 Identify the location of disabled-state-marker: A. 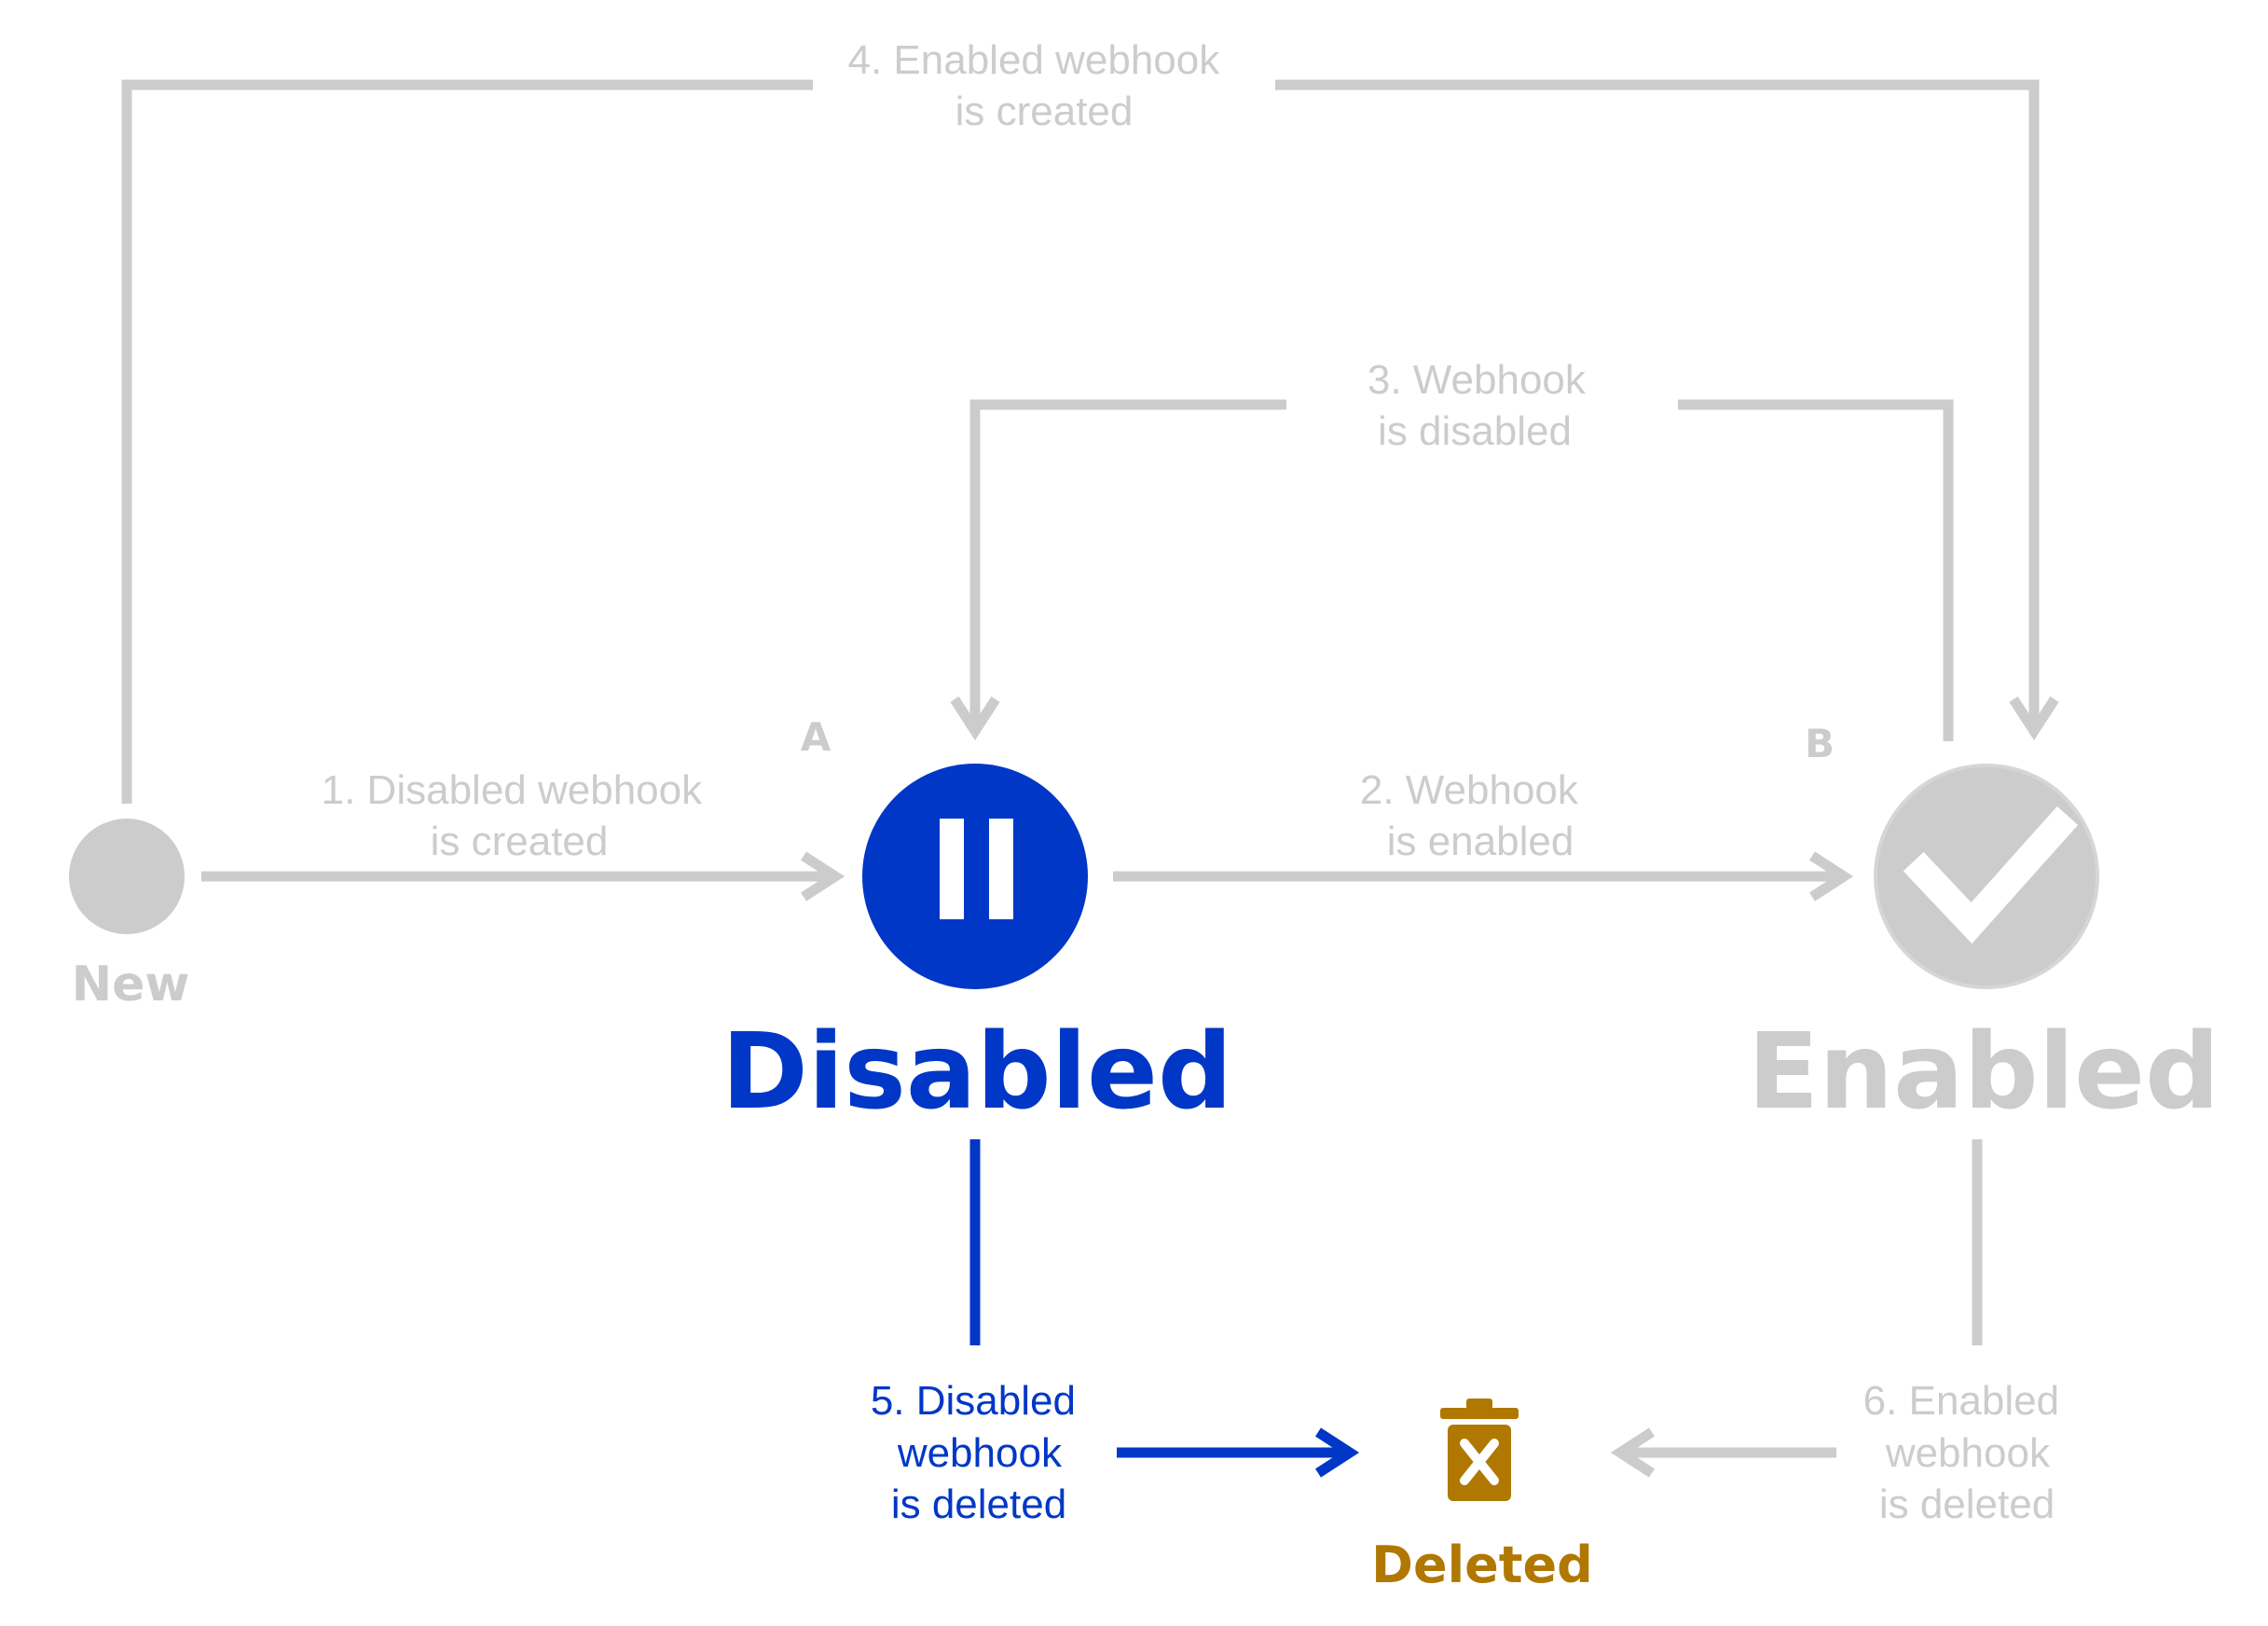
(817, 737).